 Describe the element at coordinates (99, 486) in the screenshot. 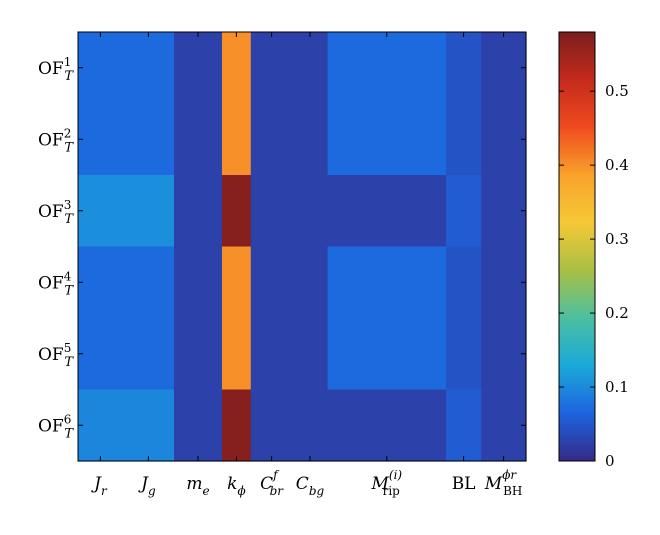

I see `x-tick-label: Jr` at that location.